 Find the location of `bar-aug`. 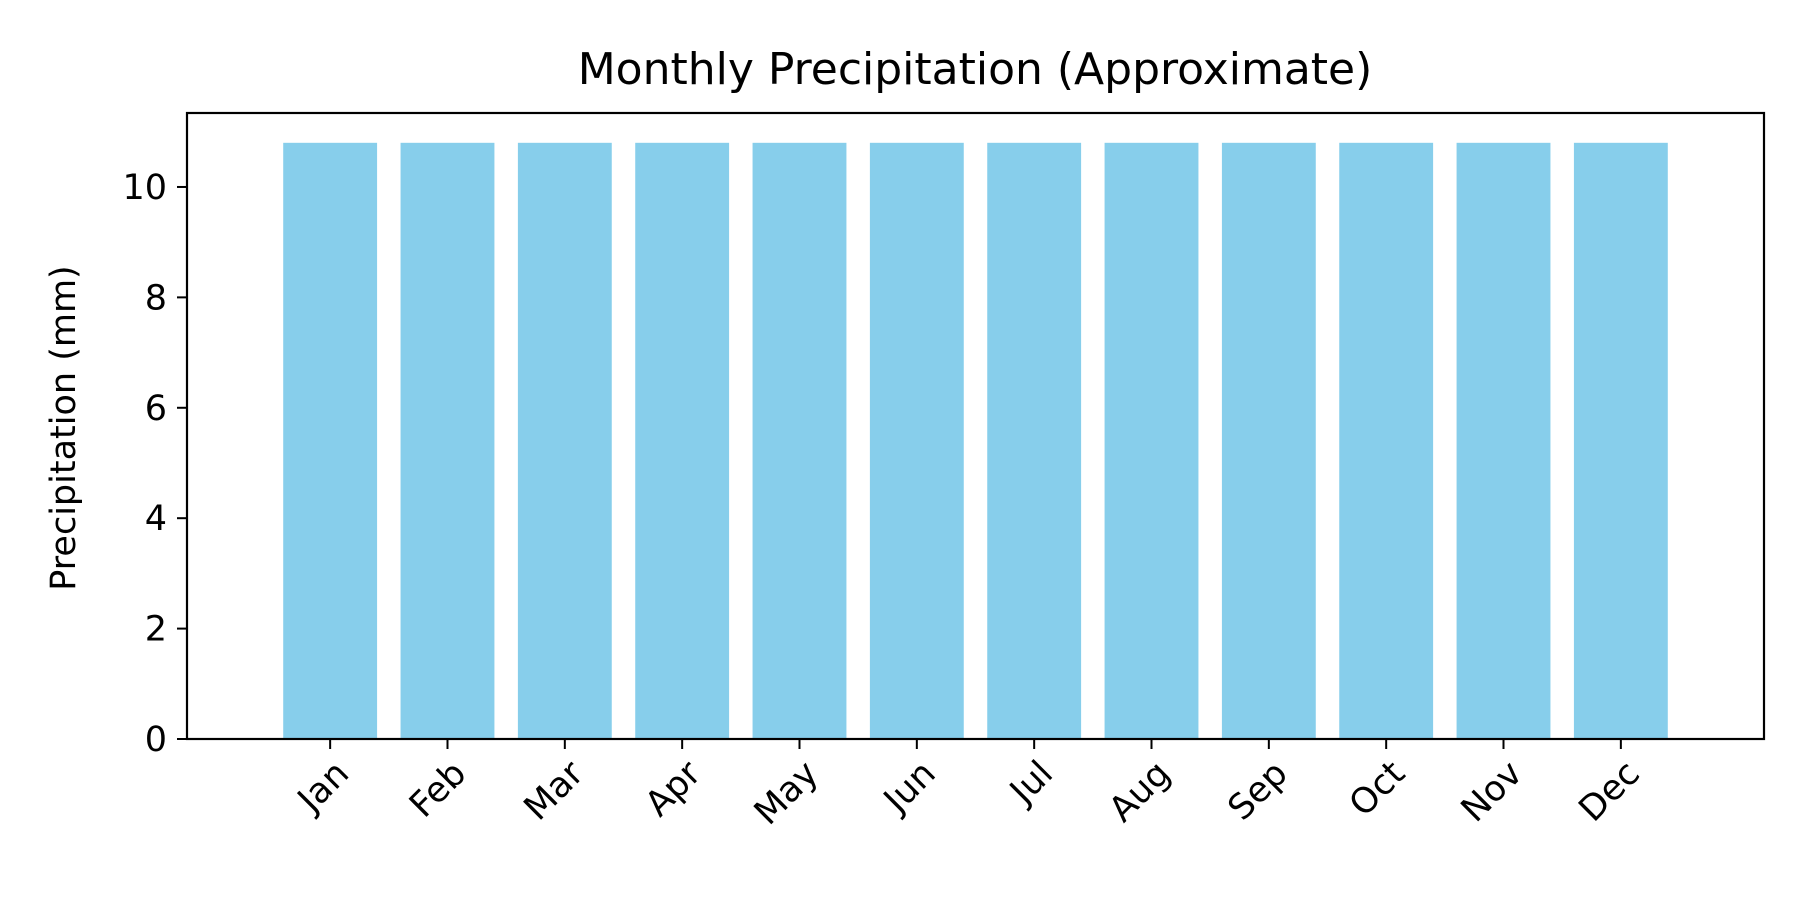

bar-aug is located at coordinates (1151, 441).